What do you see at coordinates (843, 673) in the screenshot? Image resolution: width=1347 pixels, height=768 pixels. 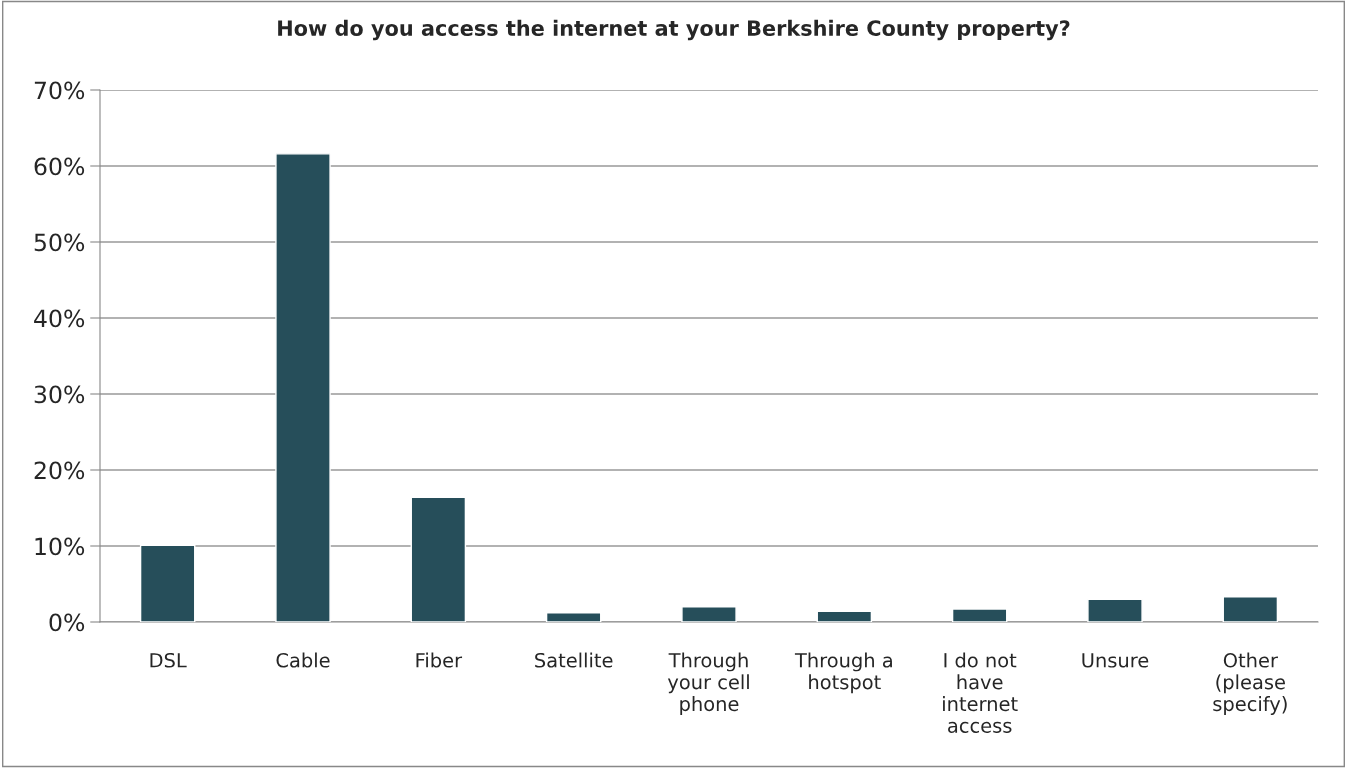 I see `x-tick-label: Through a hotspot` at bounding box center [843, 673].